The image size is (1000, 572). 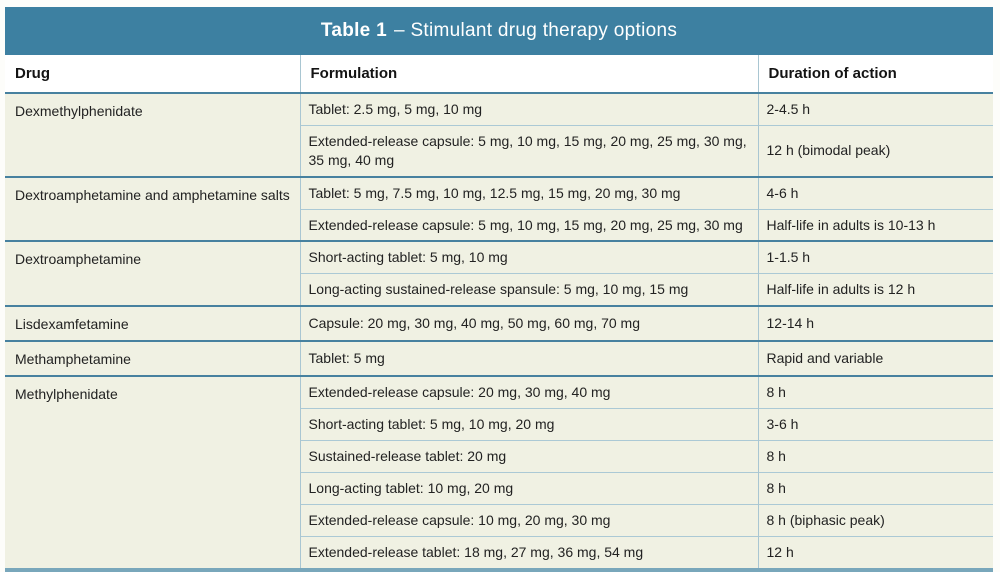 I want to click on formulation-cell: Long-acting tablet: 10 mg, 20 mg, so click(x=528, y=488).